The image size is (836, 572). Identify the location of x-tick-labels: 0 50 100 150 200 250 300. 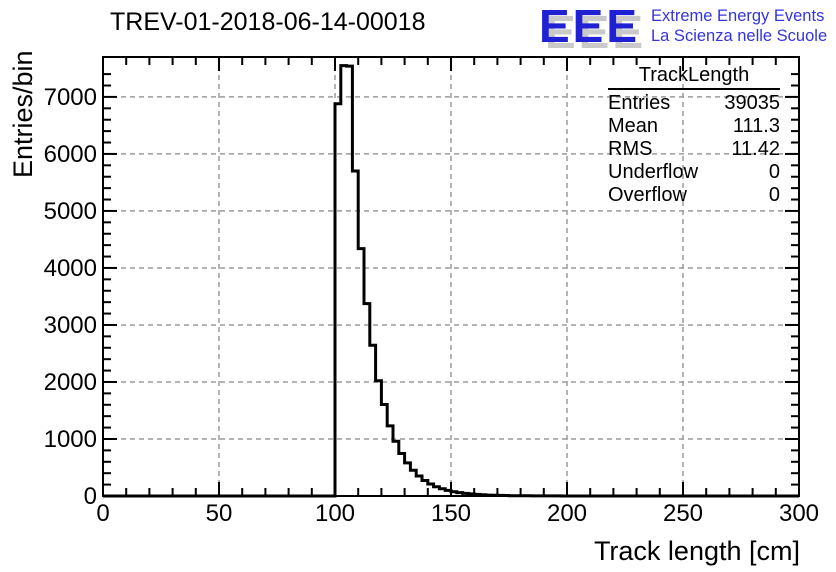
(457, 513).